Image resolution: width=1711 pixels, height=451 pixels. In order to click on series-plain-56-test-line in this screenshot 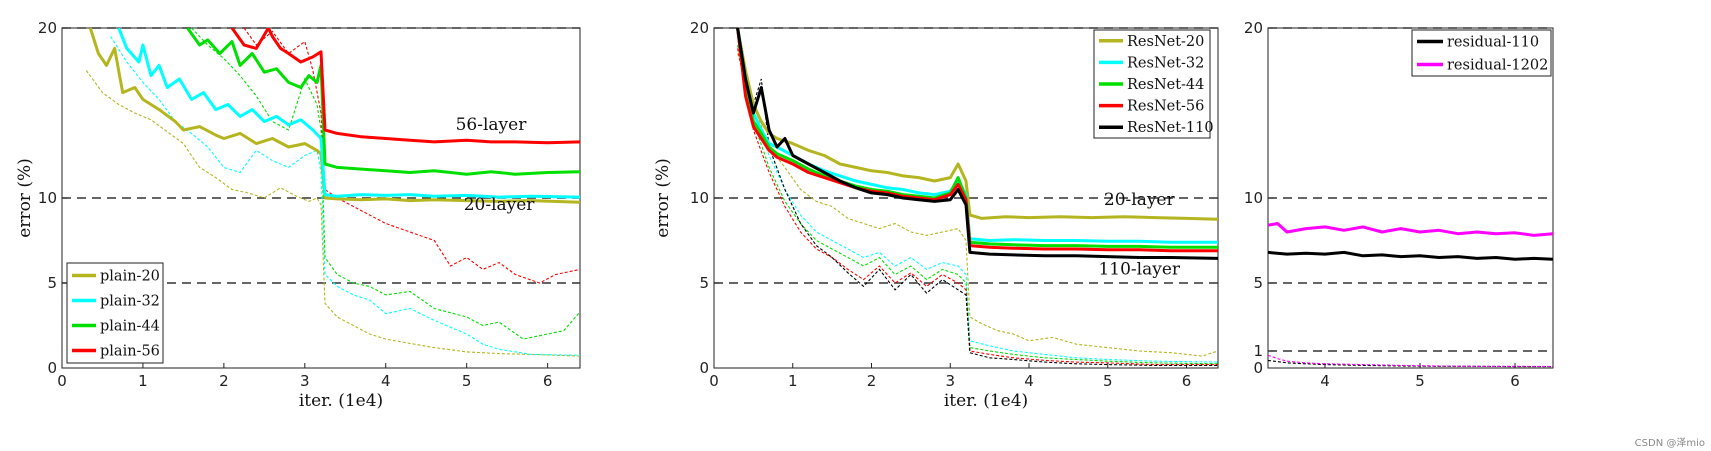, I will do `click(411, 156)`.